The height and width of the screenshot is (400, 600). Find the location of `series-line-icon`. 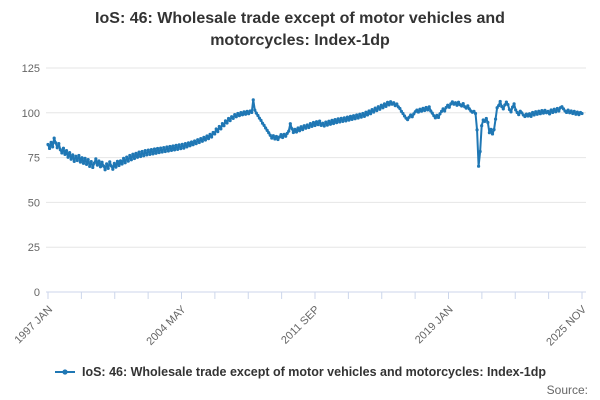

series-line-icon is located at coordinates (64, 372).